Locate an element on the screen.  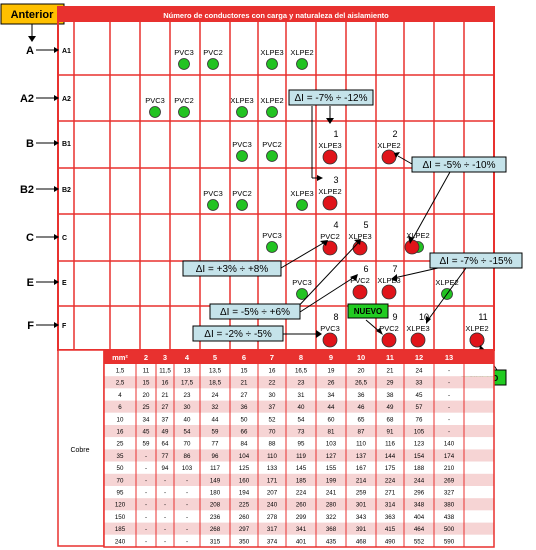
table-header-cell: 7 is located at coordinates (272, 357).